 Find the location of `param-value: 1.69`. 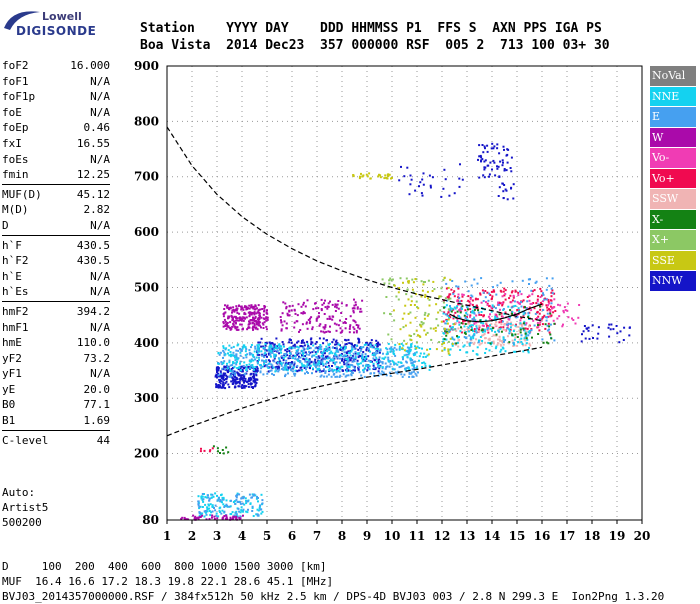

param-value: 1.69 is located at coordinates (97, 421).